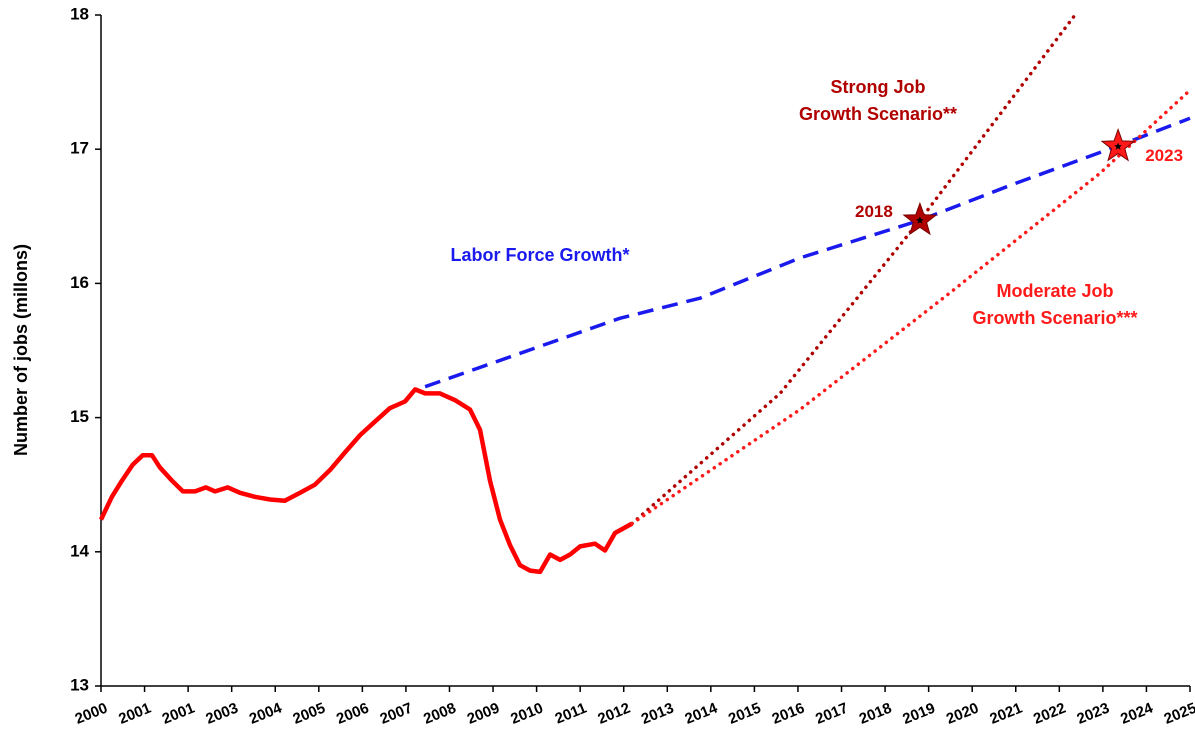  I want to click on y-tick-label: 13, so click(79, 684).